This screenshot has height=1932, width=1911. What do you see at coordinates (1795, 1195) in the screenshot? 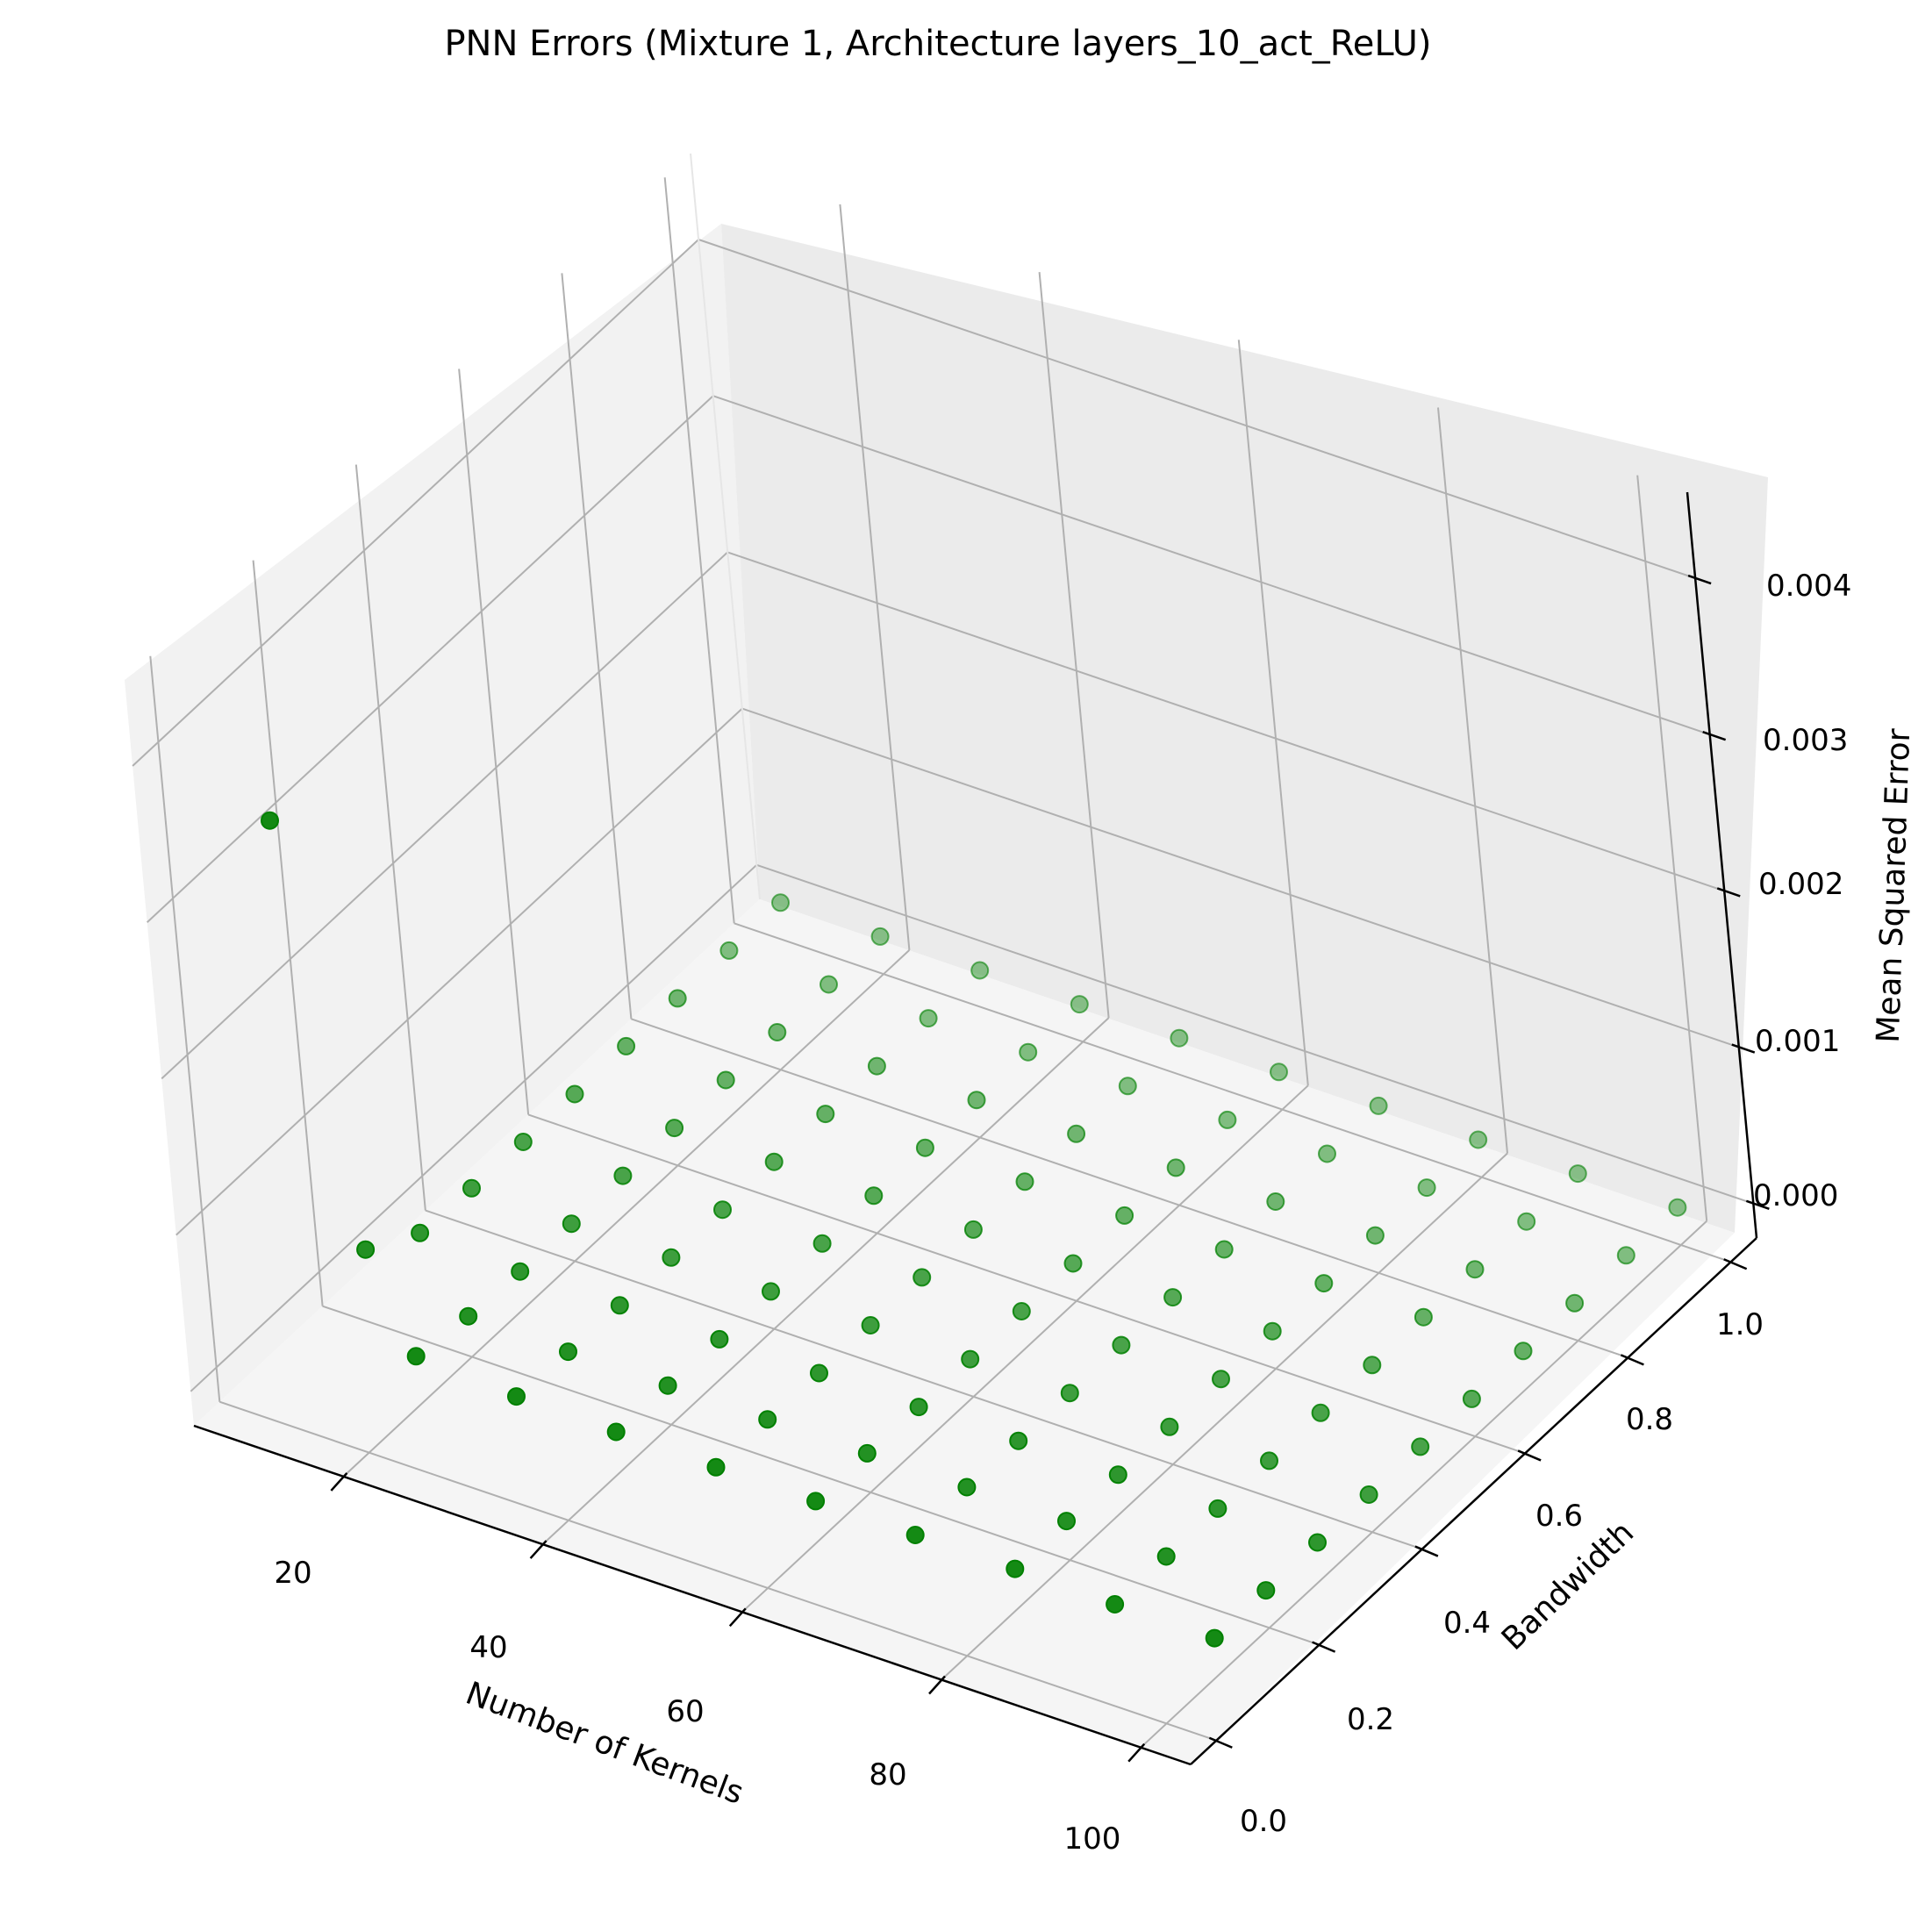
I see `z-tick-label: 0.000` at bounding box center [1795, 1195].